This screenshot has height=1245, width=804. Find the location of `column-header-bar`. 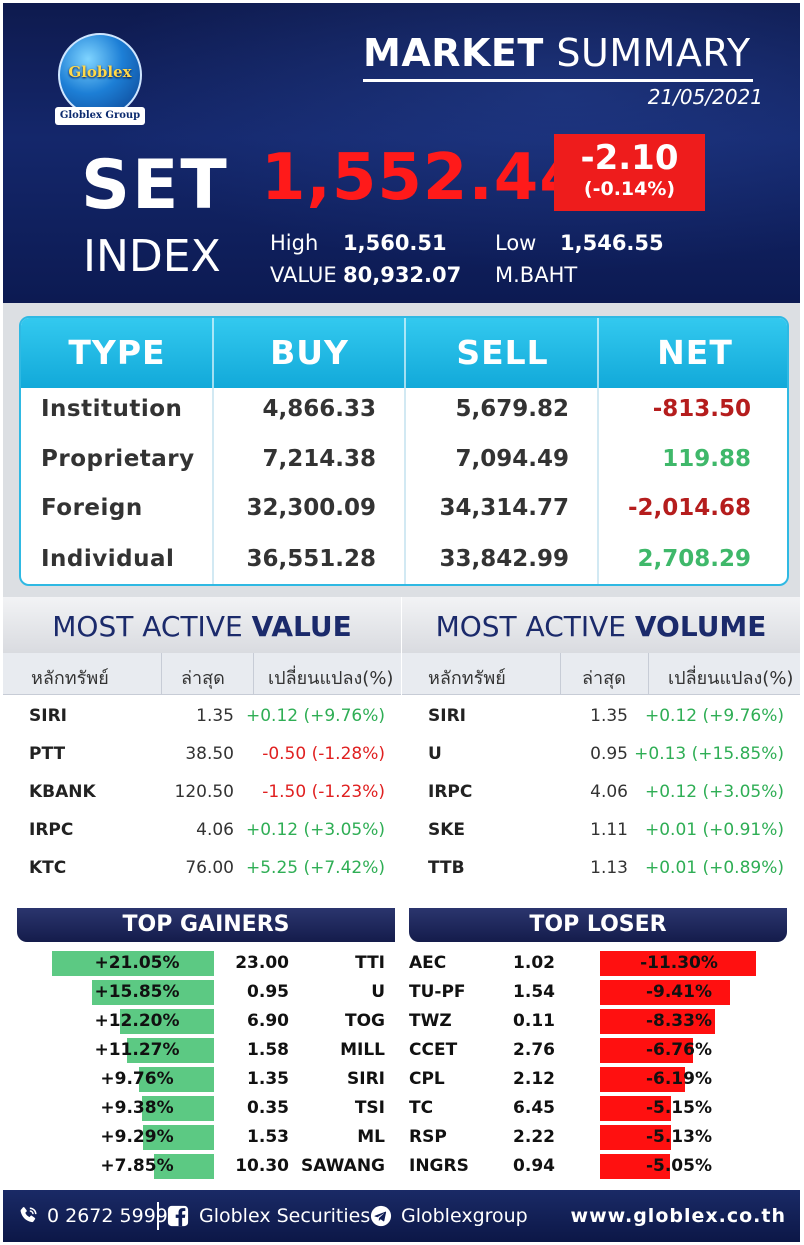

column-header-bar is located at coordinates (202, 674).